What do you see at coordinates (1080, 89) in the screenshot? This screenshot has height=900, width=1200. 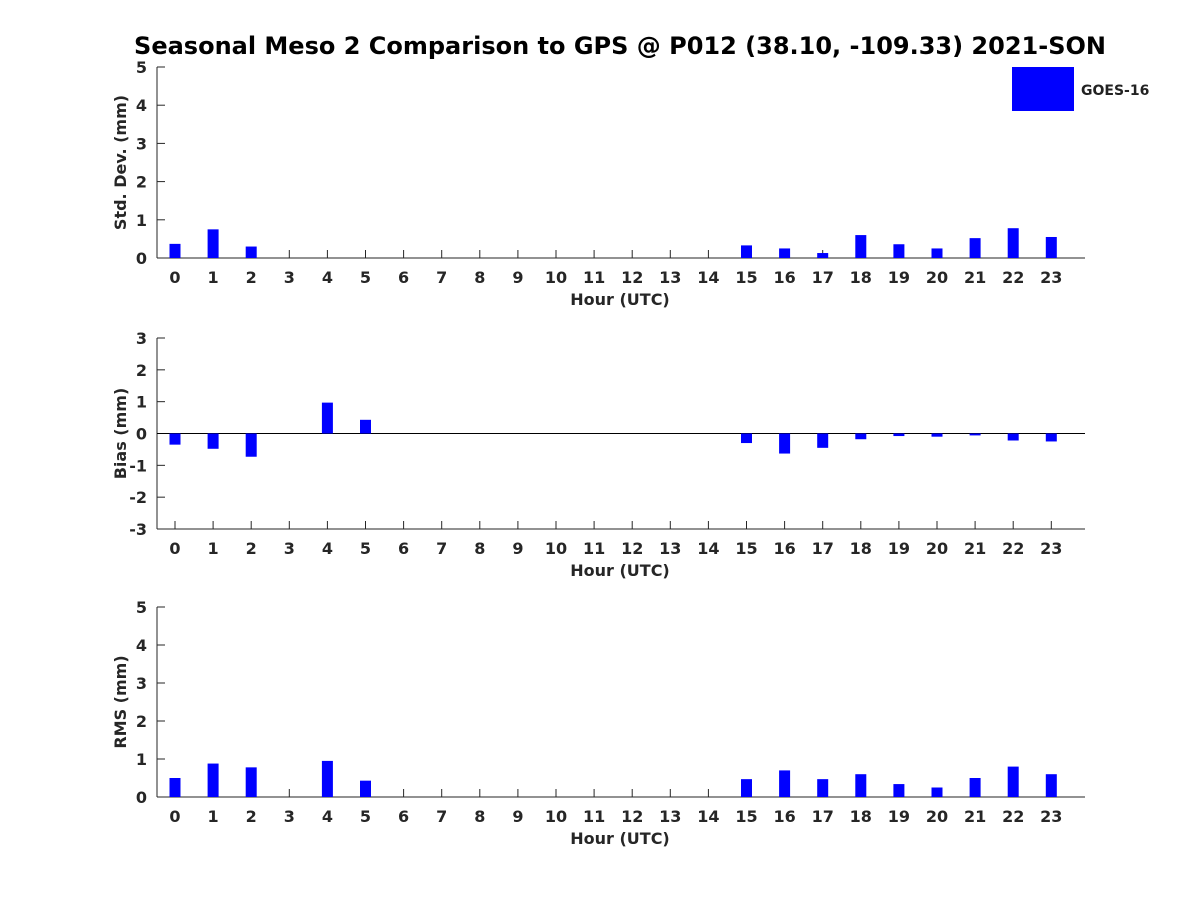 I see `legend: GOES-16` at bounding box center [1080, 89].